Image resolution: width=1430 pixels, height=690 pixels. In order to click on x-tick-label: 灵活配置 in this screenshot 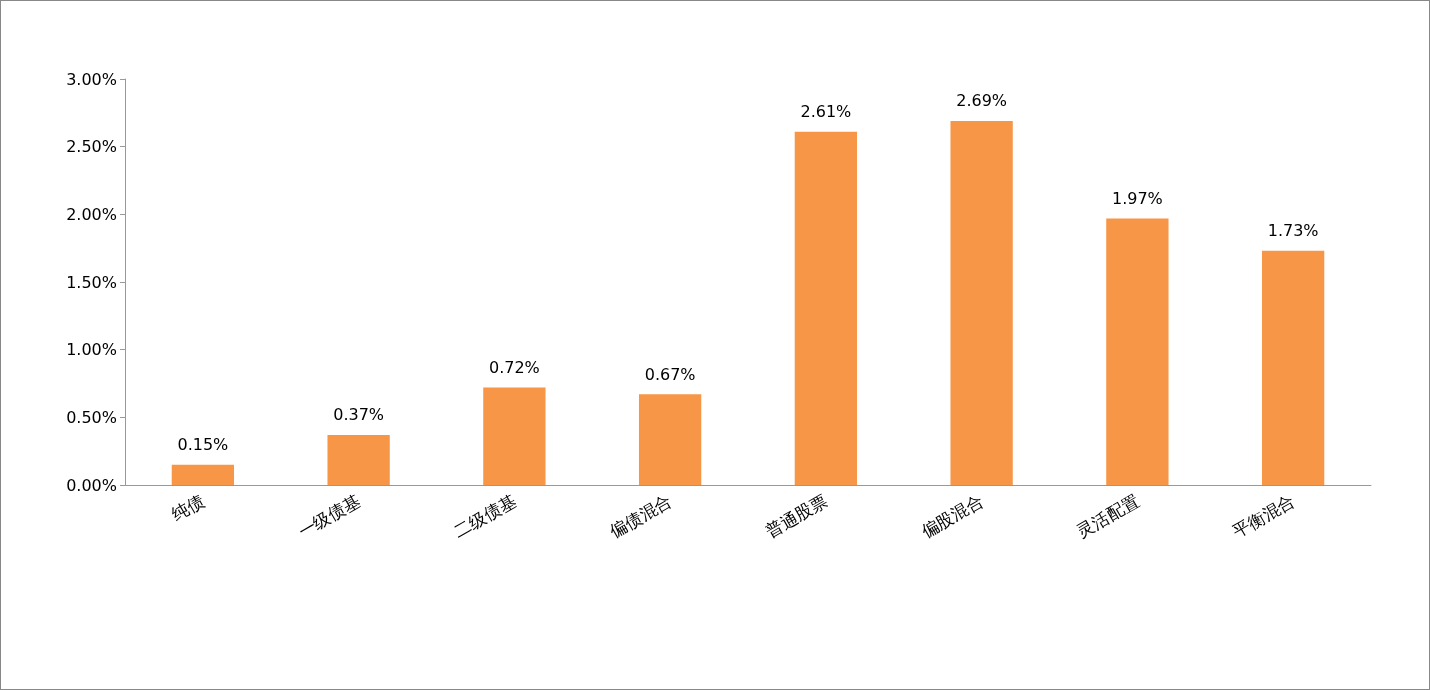, I will do `click(1108, 516)`.